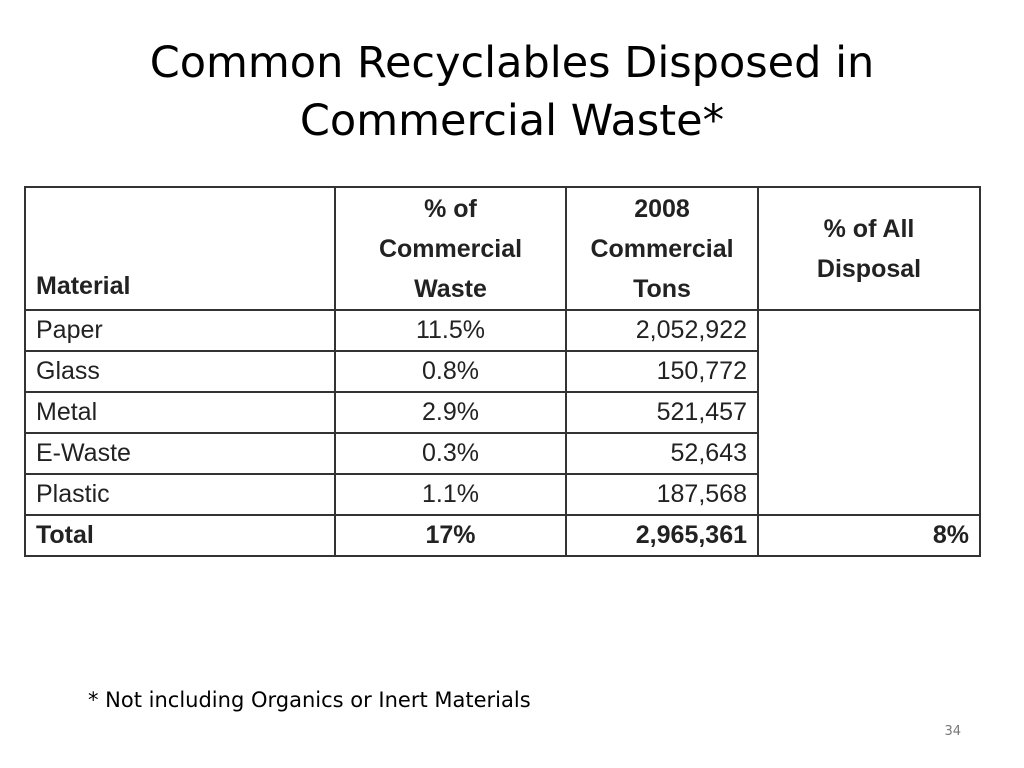 Image resolution: width=1024 pixels, height=768 pixels. What do you see at coordinates (180, 248) in the screenshot?
I see `header-material: Material` at bounding box center [180, 248].